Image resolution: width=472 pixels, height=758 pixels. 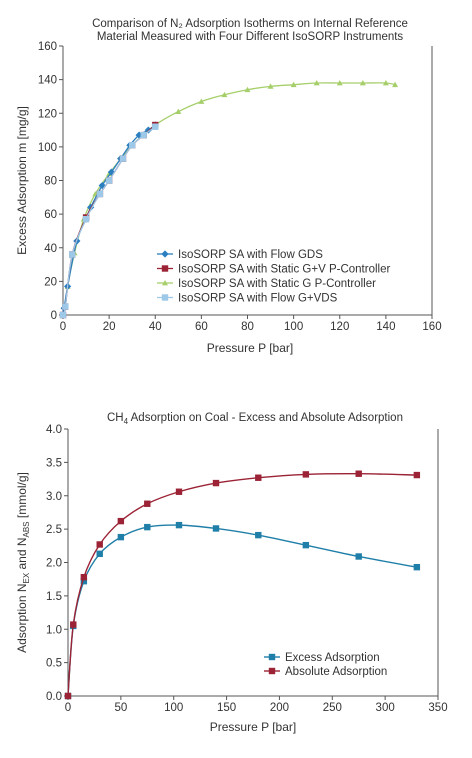 I want to click on x-tick-label: 250, so click(x=332, y=708).